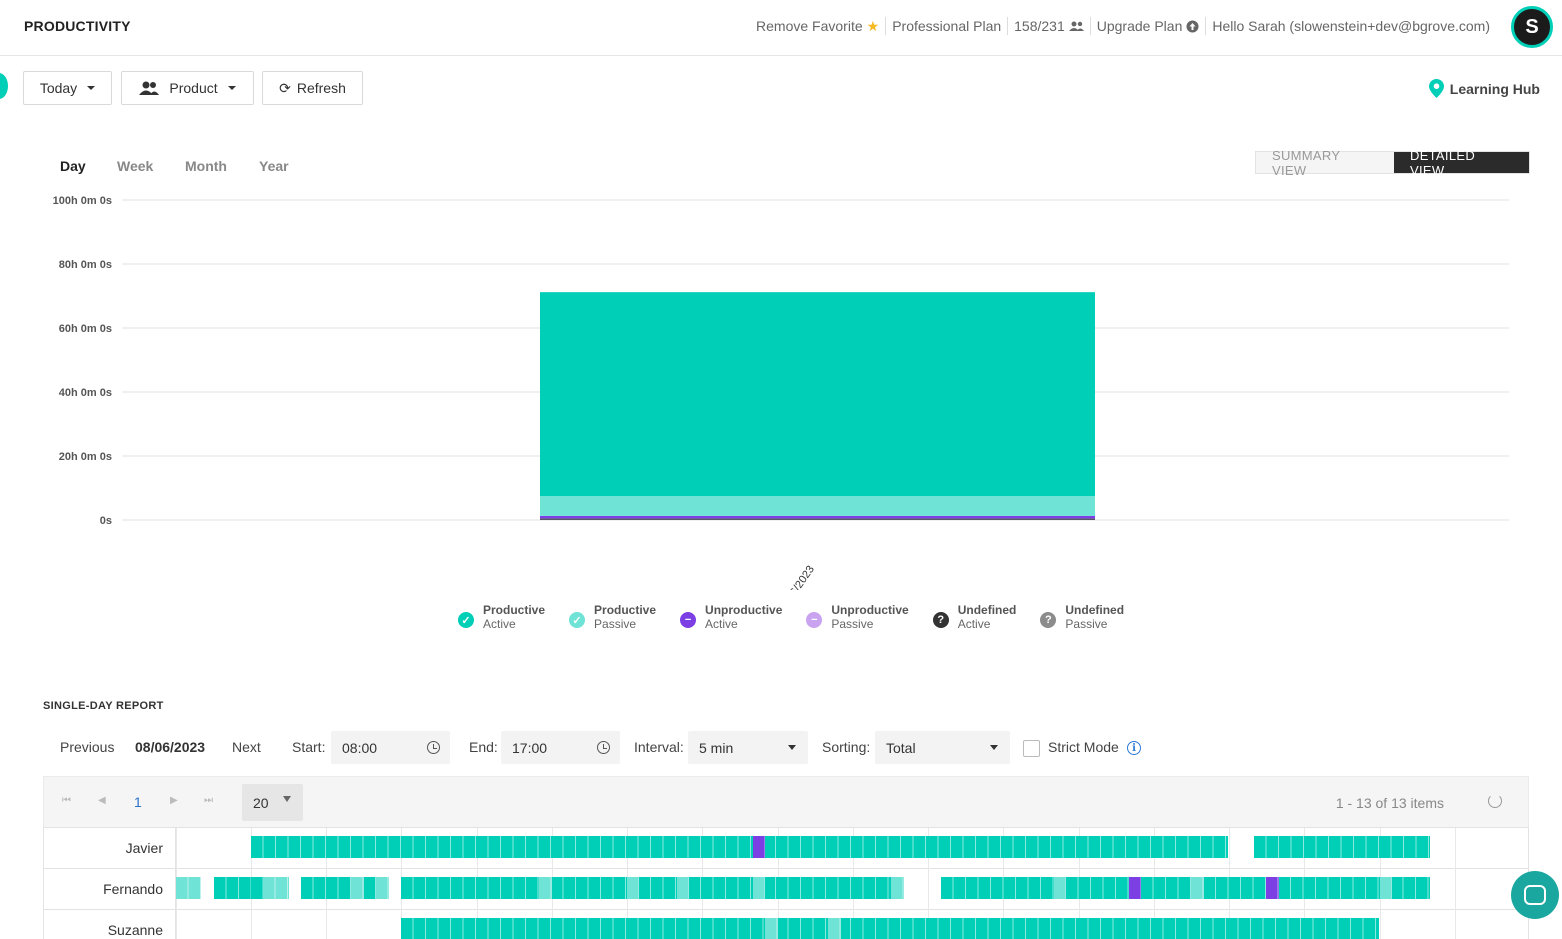 The width and height of the screenshot is (1562, 939). Describe the element at coordinates (246, 747) in the screenshot. I see `next-day-button: Next` at that location.